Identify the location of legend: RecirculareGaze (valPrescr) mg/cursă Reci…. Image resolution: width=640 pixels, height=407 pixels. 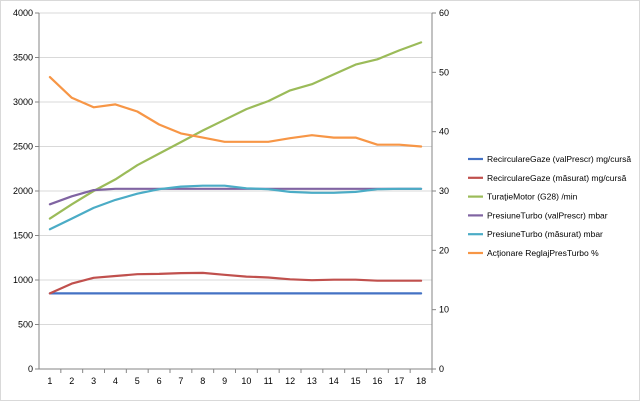
(549, 206).